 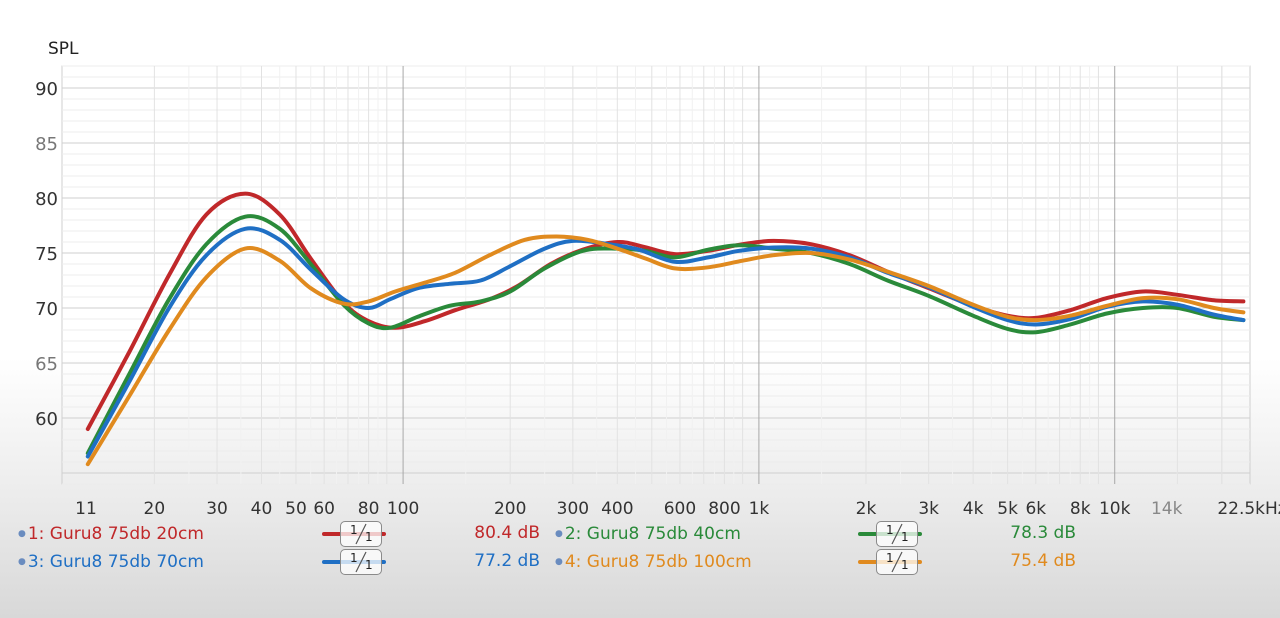 I want to click on x-tick-label: 20, so click(x=155, y=509).